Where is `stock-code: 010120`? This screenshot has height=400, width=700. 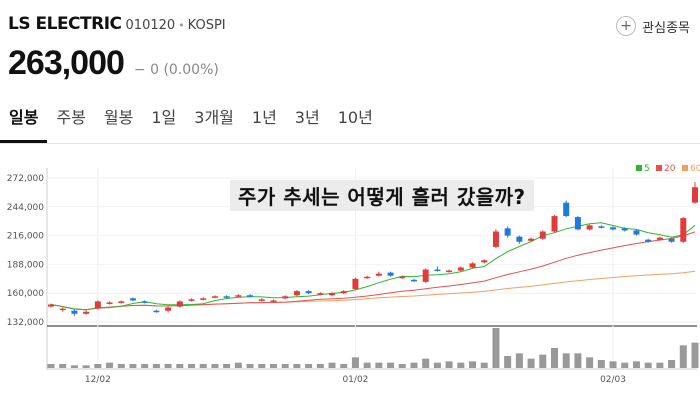
stock-code: 010120 is located at coordinates (150, 25).